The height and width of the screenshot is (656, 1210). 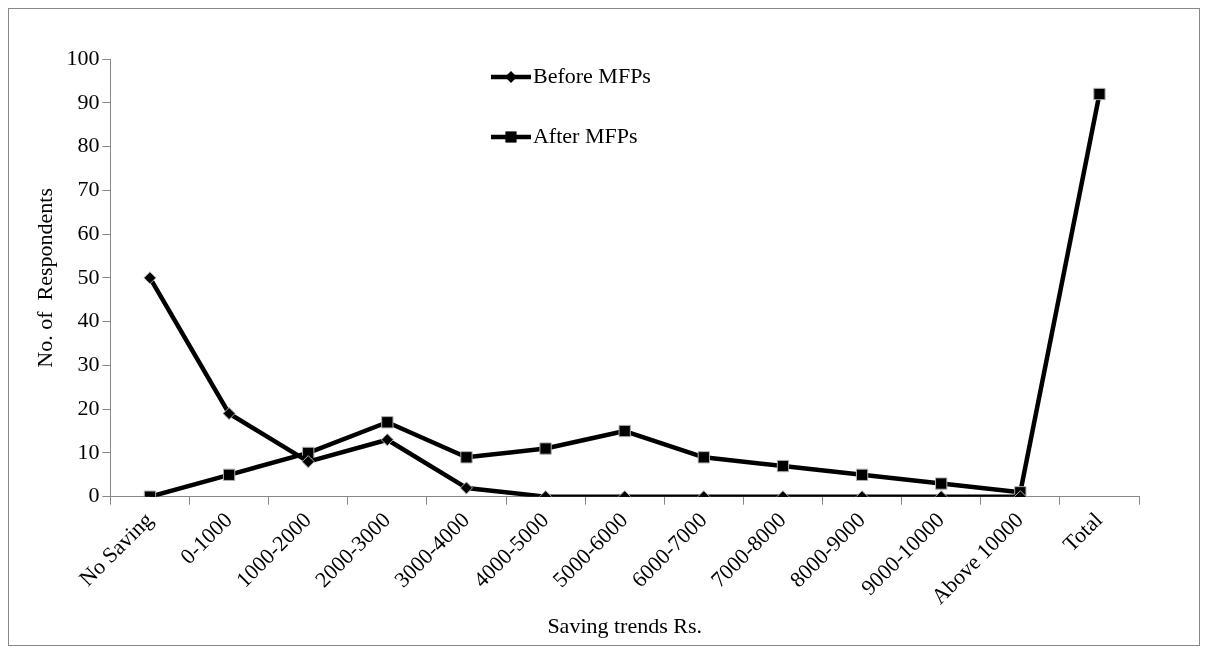 I want to click on y-tick-label: 80, so click(x=88, y=145).